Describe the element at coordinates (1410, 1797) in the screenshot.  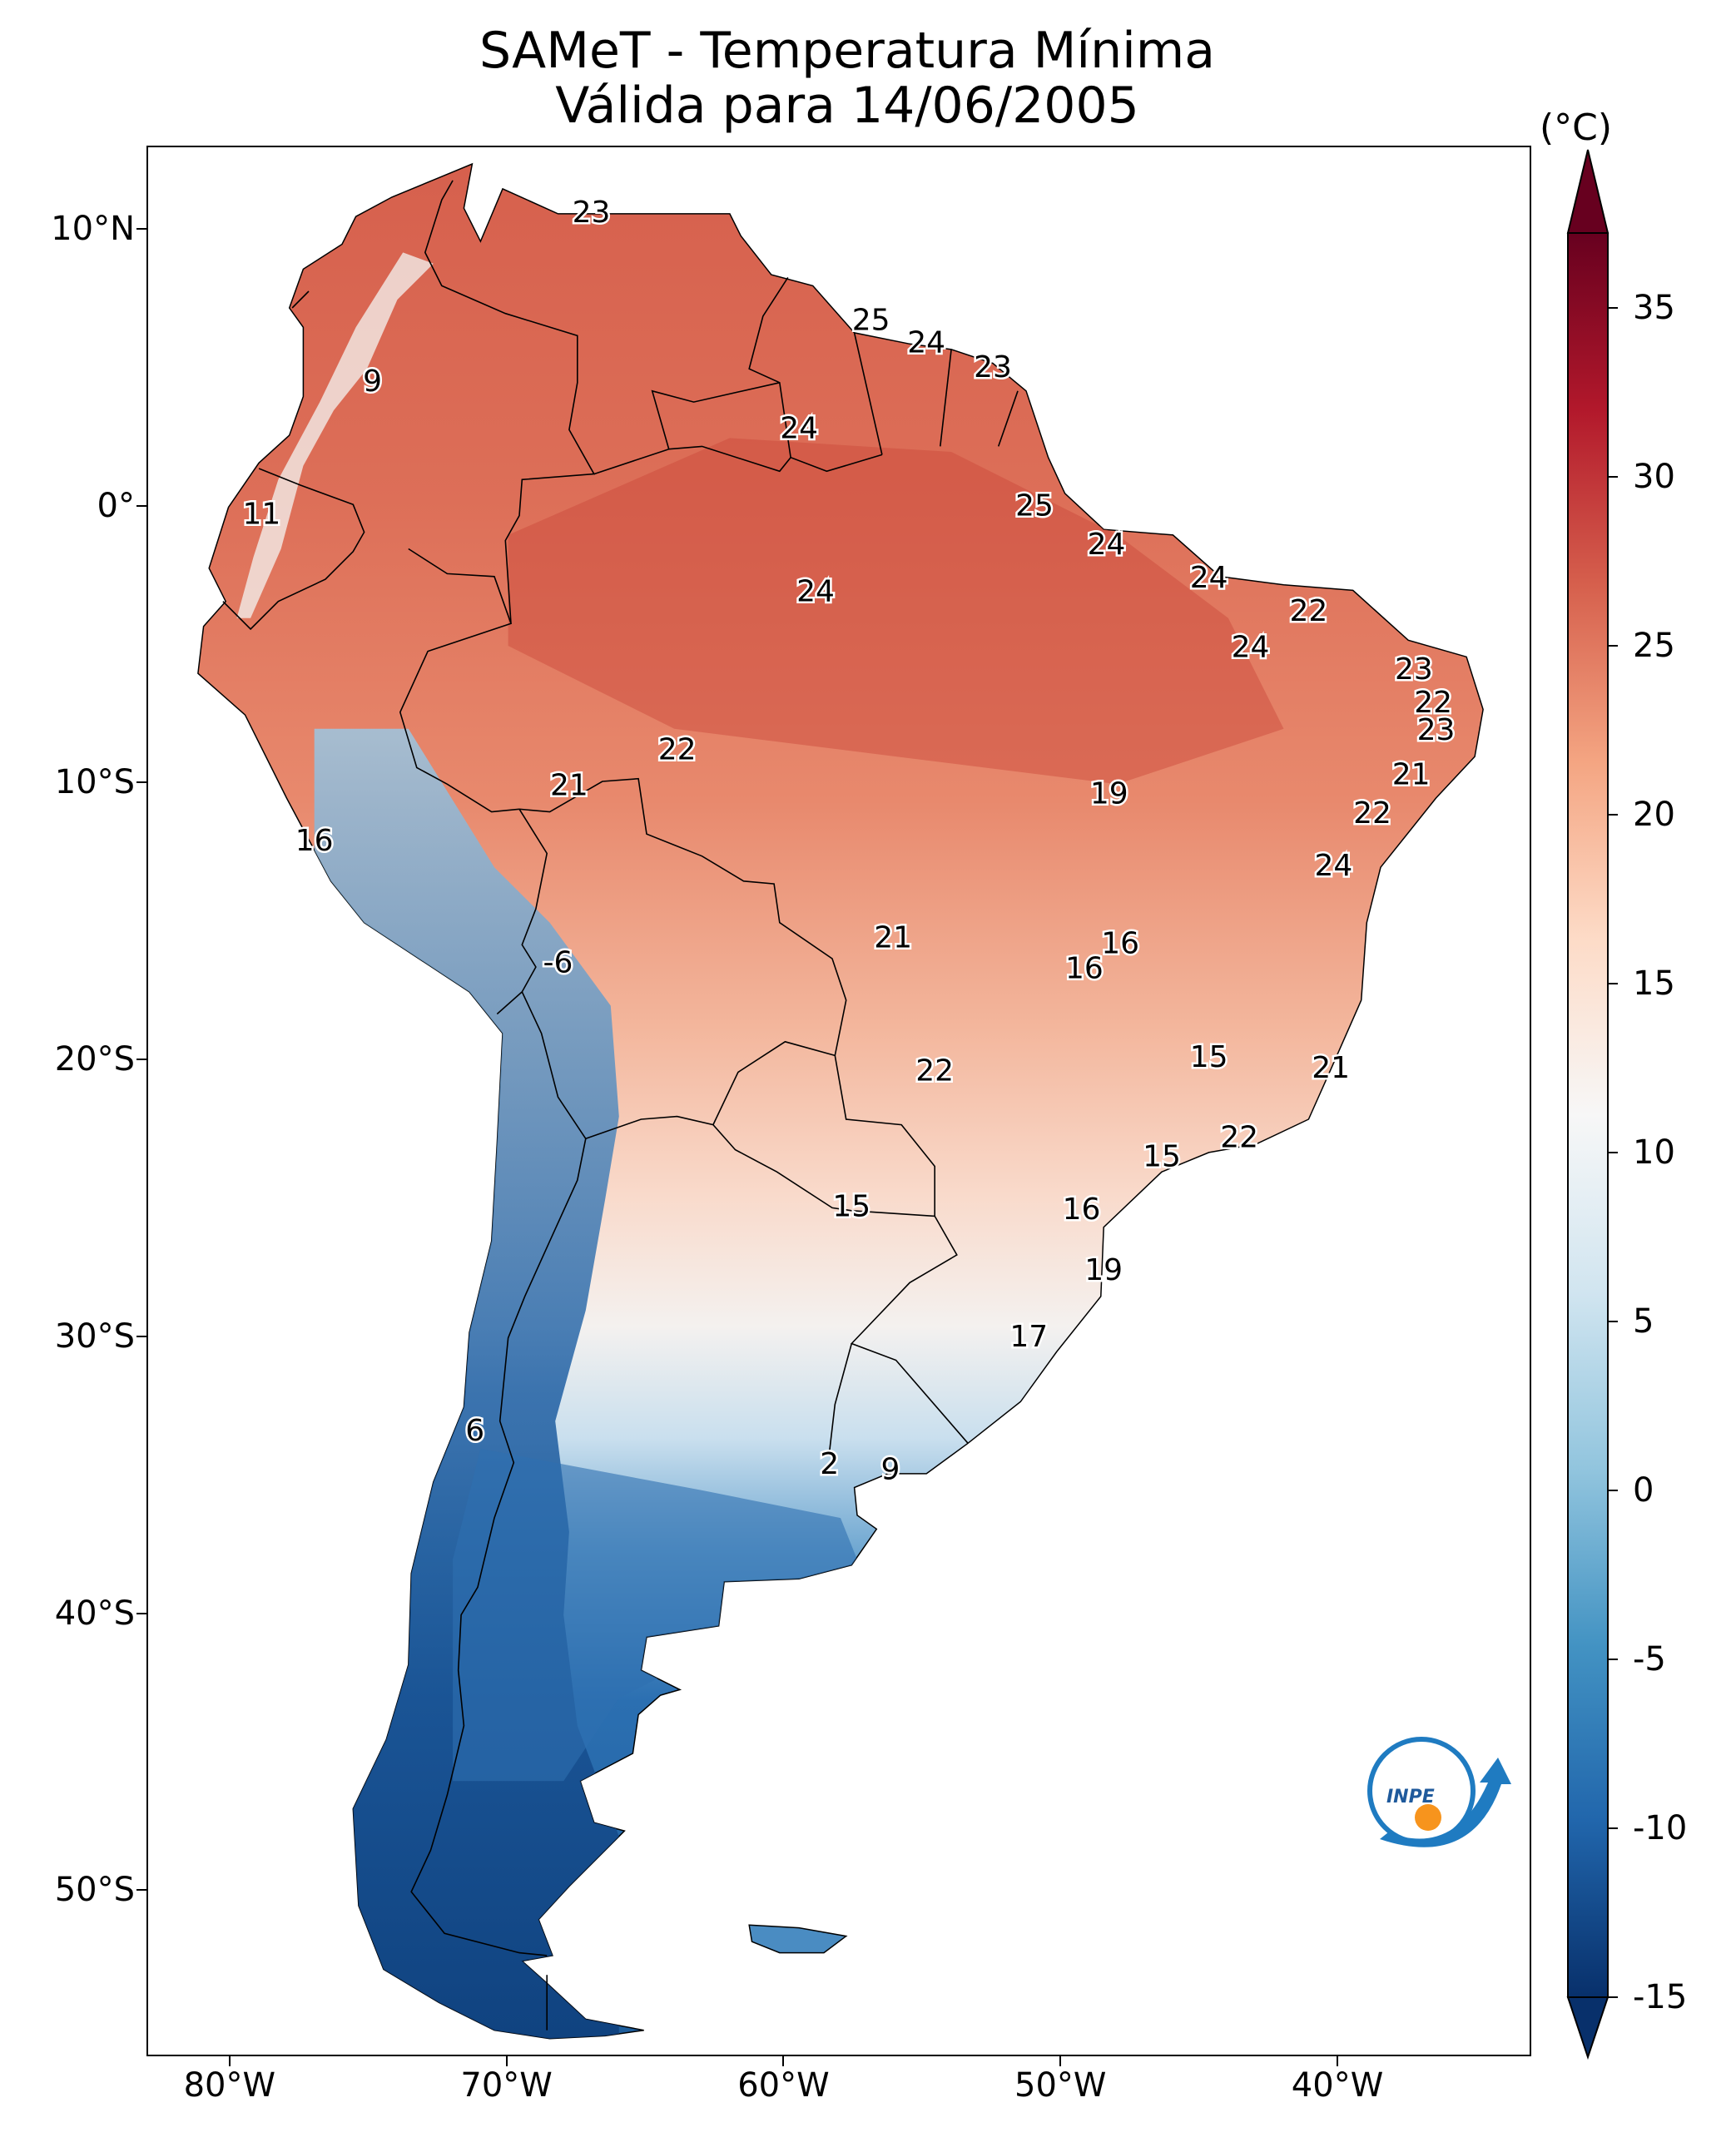
I see `inpe-logo-text: INPE` at that location.